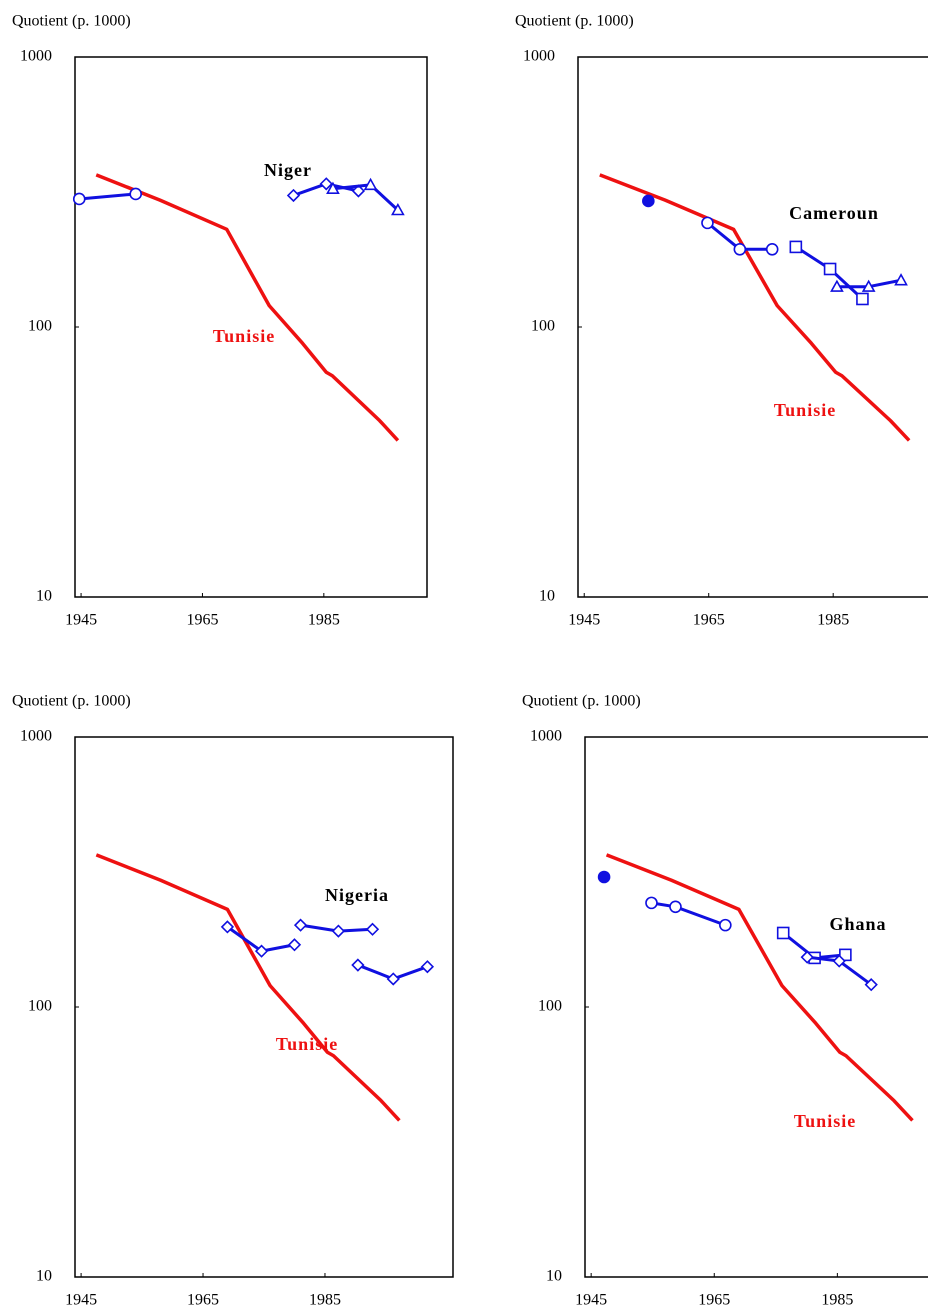 This screenshot has height=1313, width=928. Describe the element at coordinates (288, 170) in the screenshot. I see `annotation: Niger` at that location.